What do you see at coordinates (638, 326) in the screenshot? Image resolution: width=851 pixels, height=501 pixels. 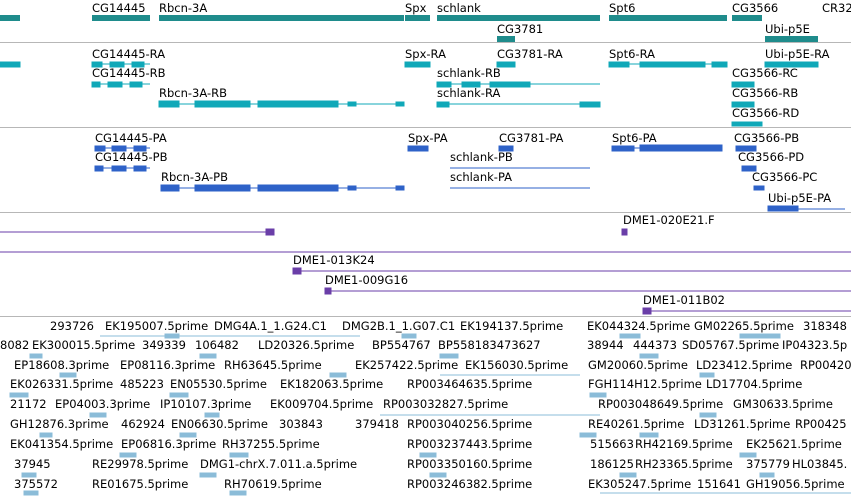 I see `est-label: EK044324.5prime` at bounding box center [638, 326].